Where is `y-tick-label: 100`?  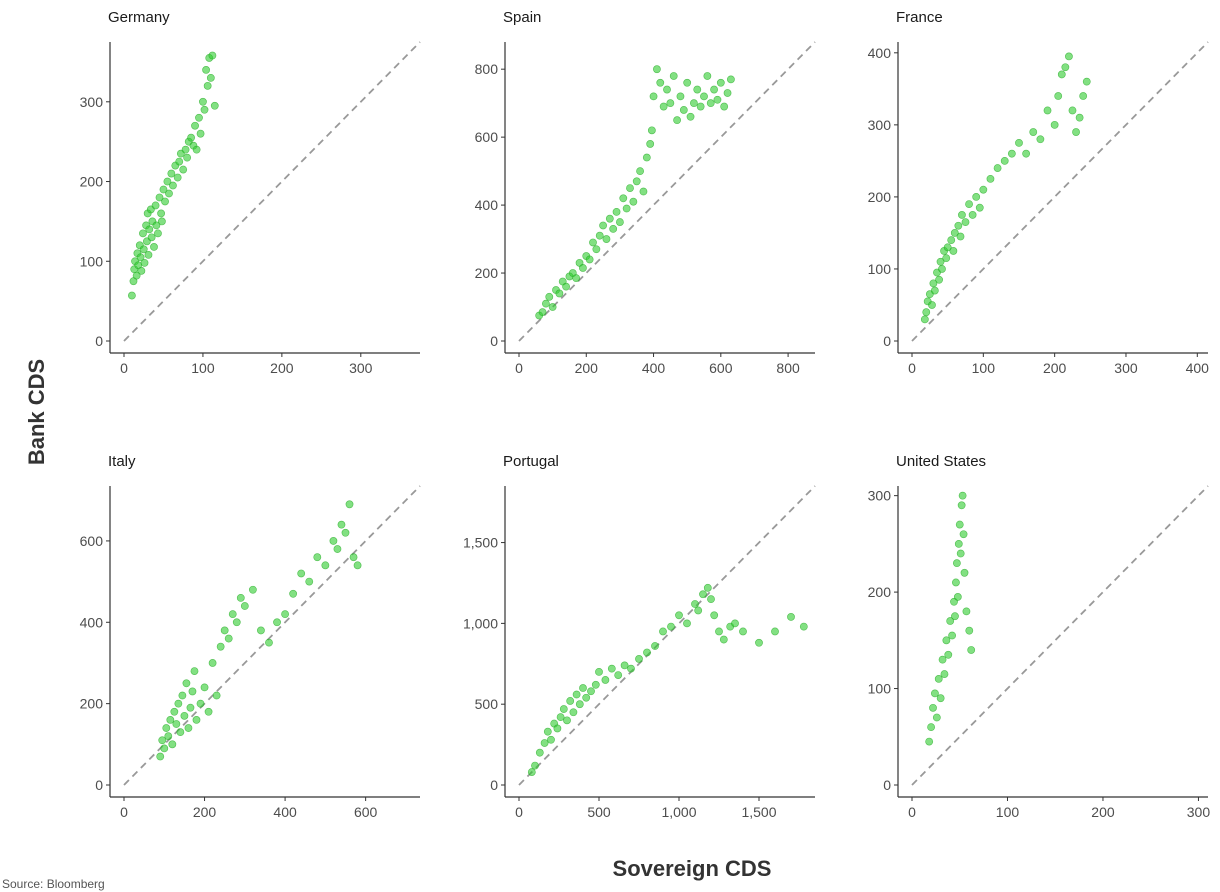
y-tick-label: 100 is located at coordinates (880, 269).